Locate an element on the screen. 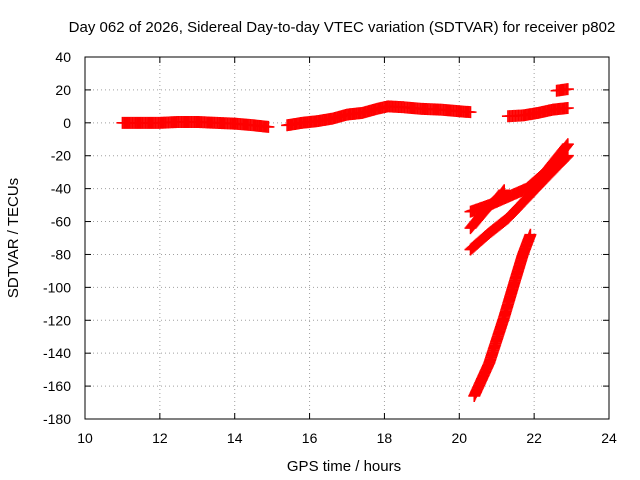  x-axis-label: GPS time / hours is located at coordinates (344, 466).